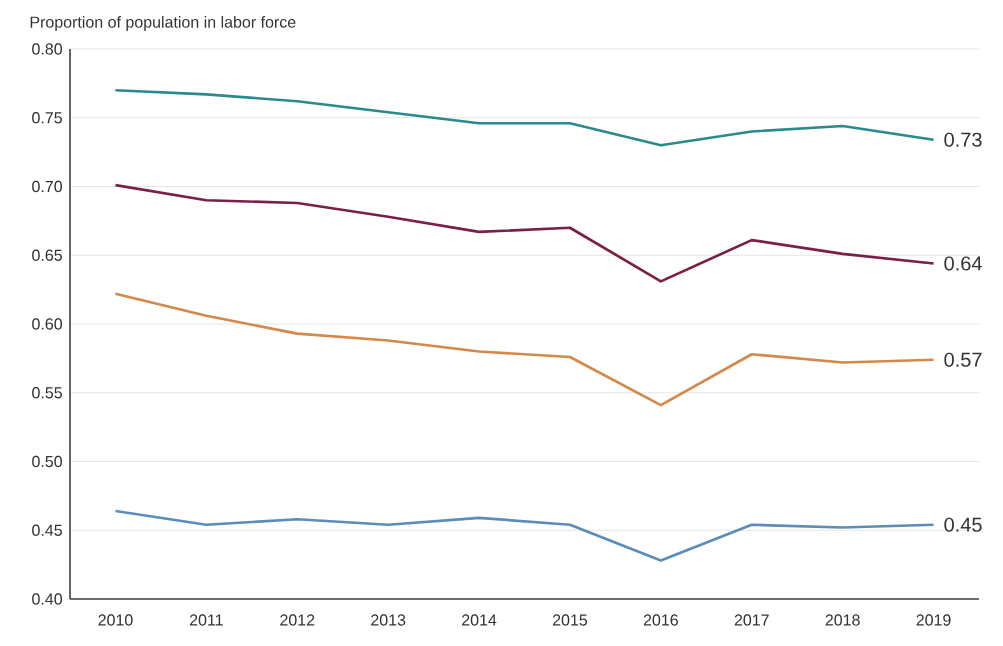 The height and width of the screenshot is (646, 1003). I want to click on y-tick-label: 0.70, so click(47, 186).